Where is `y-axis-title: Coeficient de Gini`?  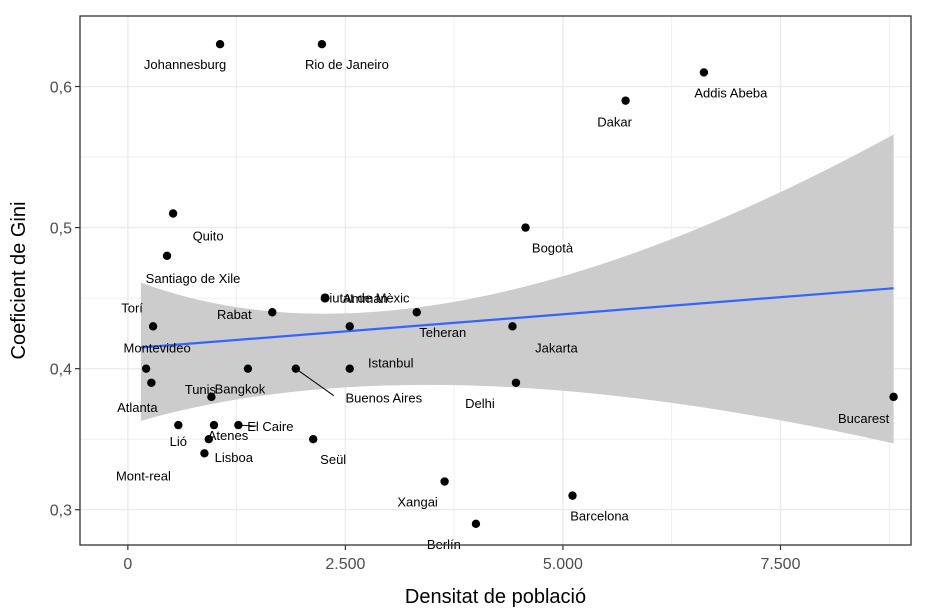 y-axis-title: Coeficient de Gini is located at coordinates (19, 281).